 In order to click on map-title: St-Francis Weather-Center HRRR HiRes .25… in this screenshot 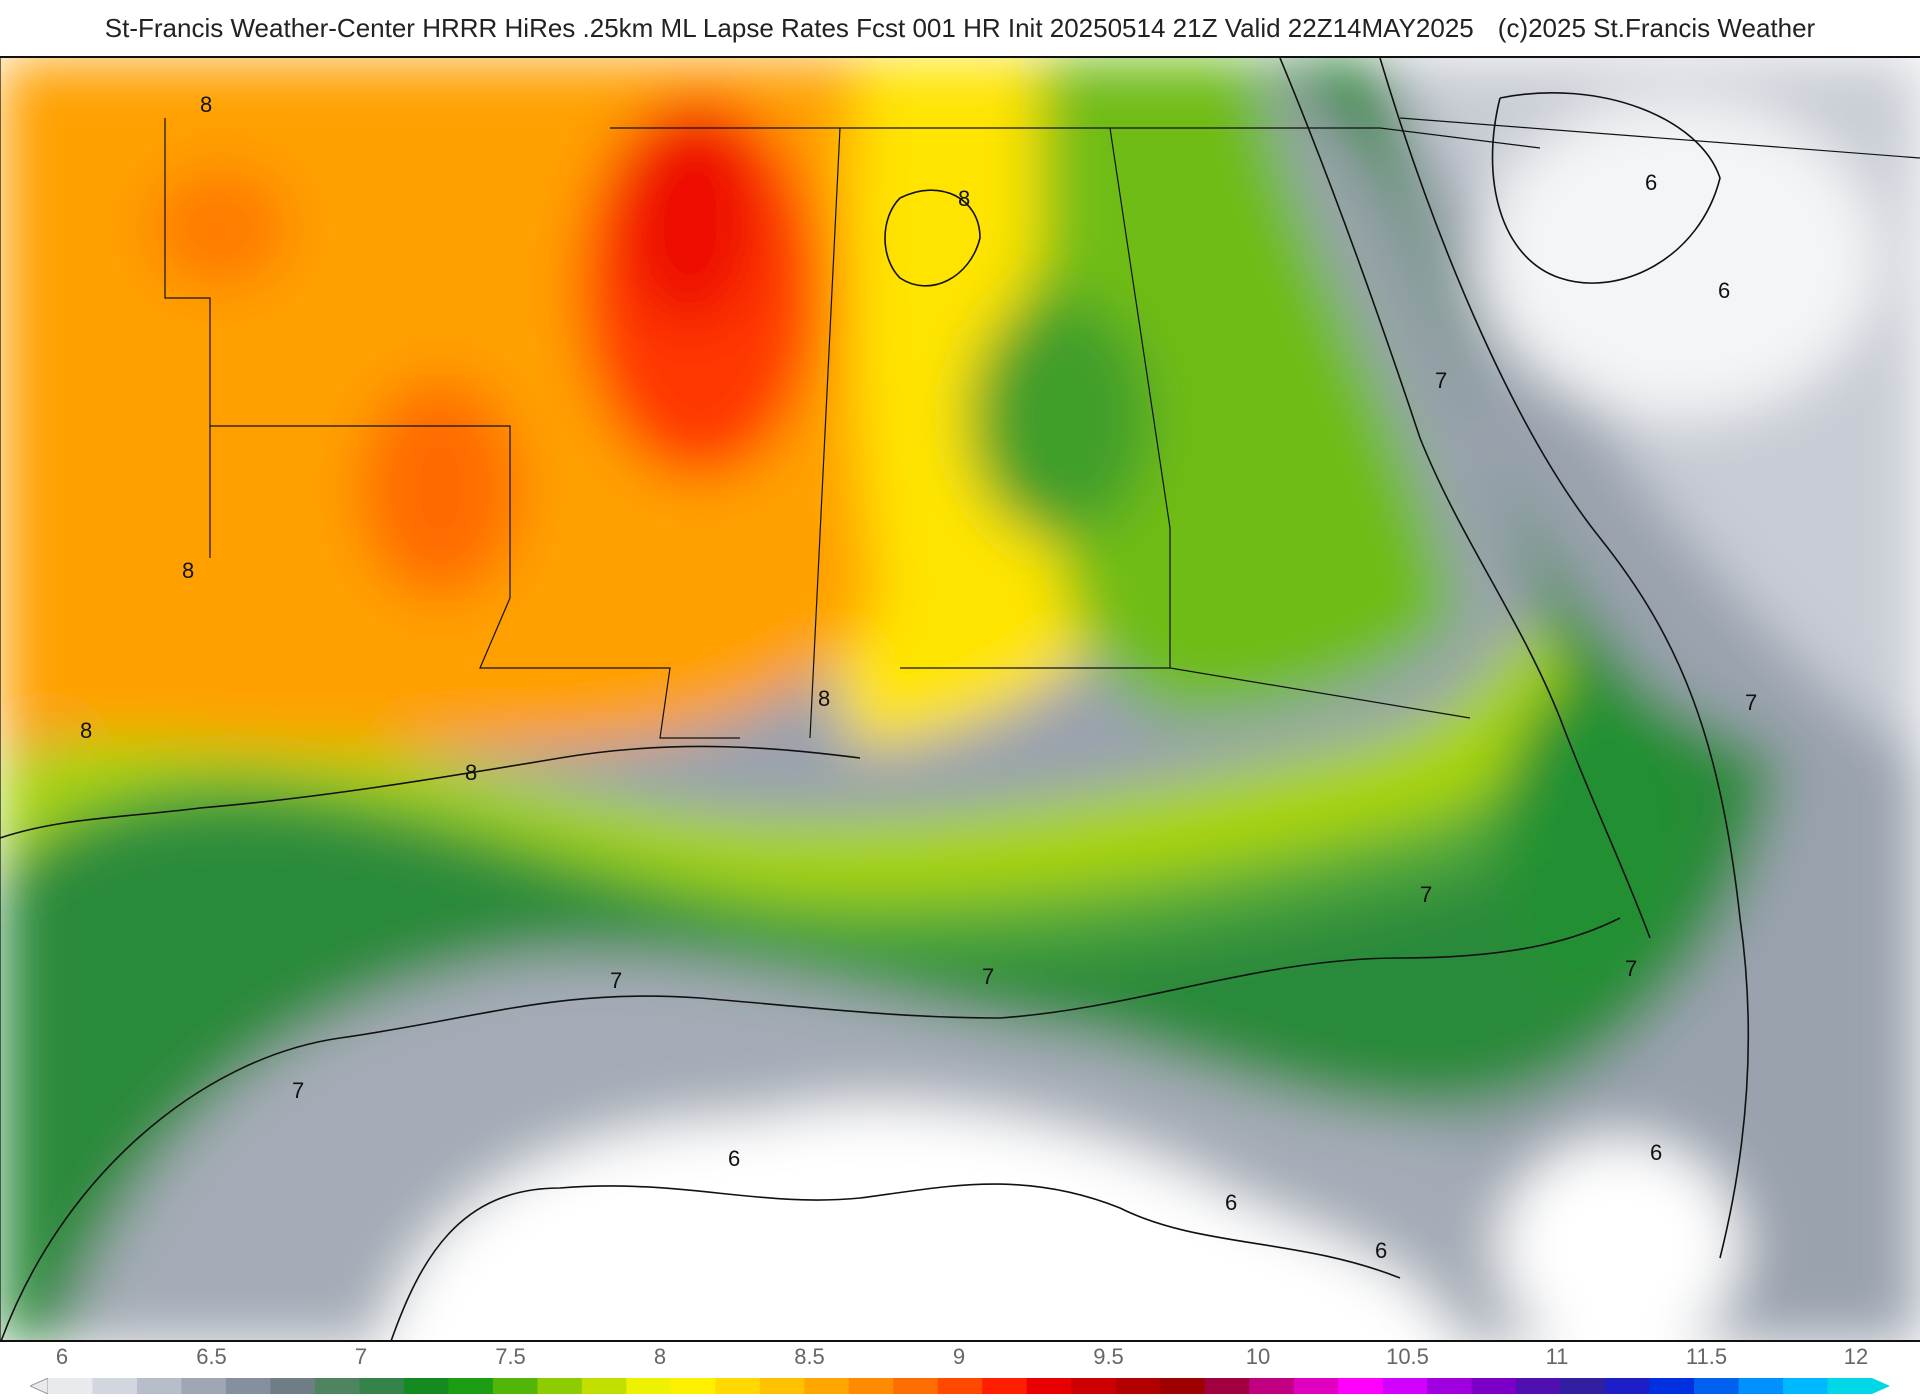, I will do `click(789, 27)`.